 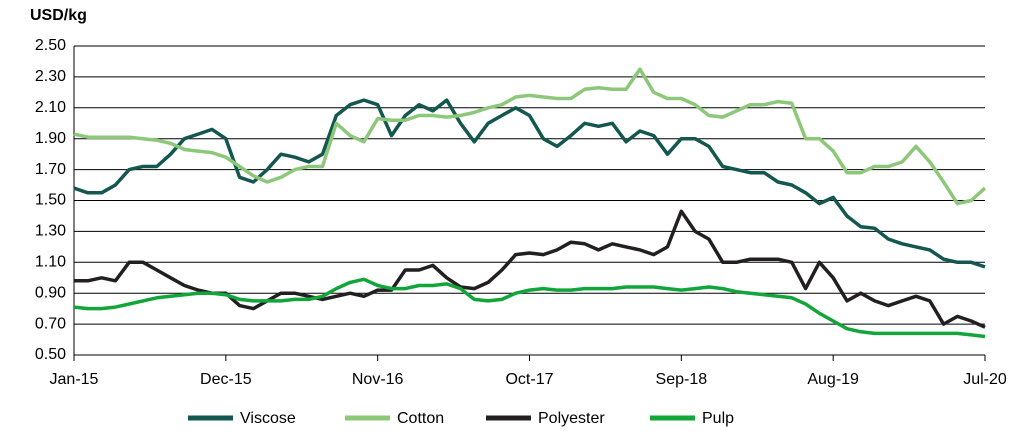 I want to click on line-series, so click(x=529, y=308).